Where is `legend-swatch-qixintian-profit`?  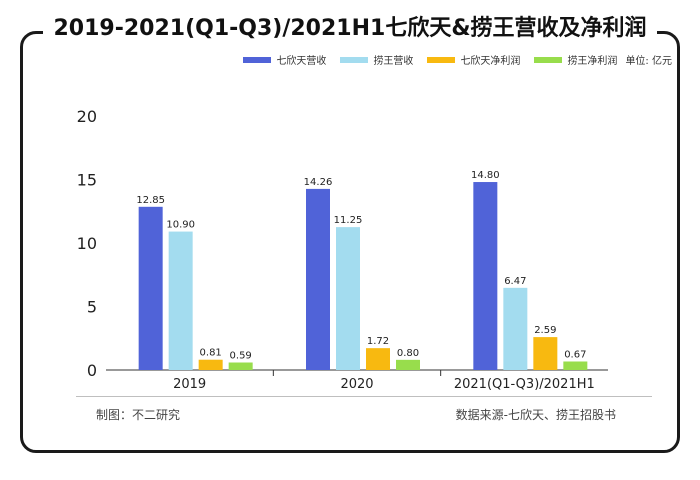 legend-swatch-qixintian-profit is located at coordinates (441, 59).